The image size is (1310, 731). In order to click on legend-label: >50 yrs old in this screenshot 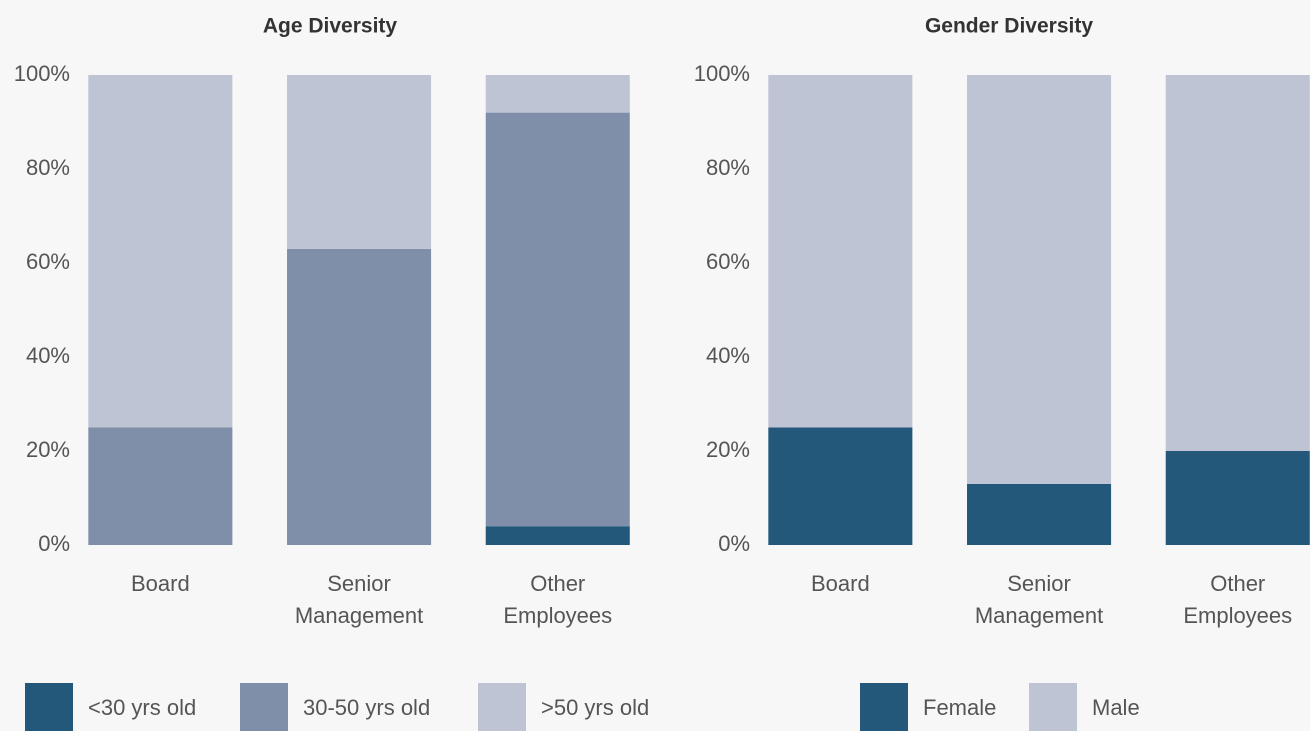, I will do `click(595, 707)`.